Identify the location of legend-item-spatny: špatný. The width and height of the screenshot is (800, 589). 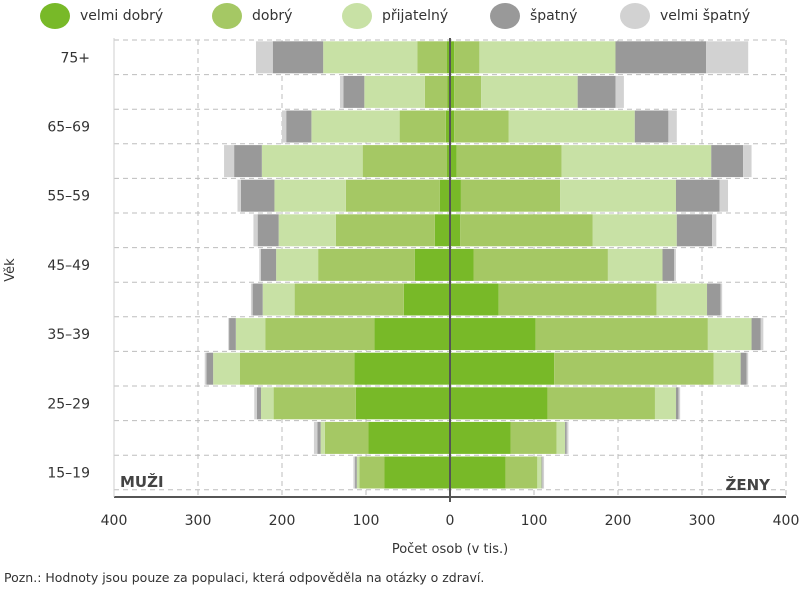
(533, 16).